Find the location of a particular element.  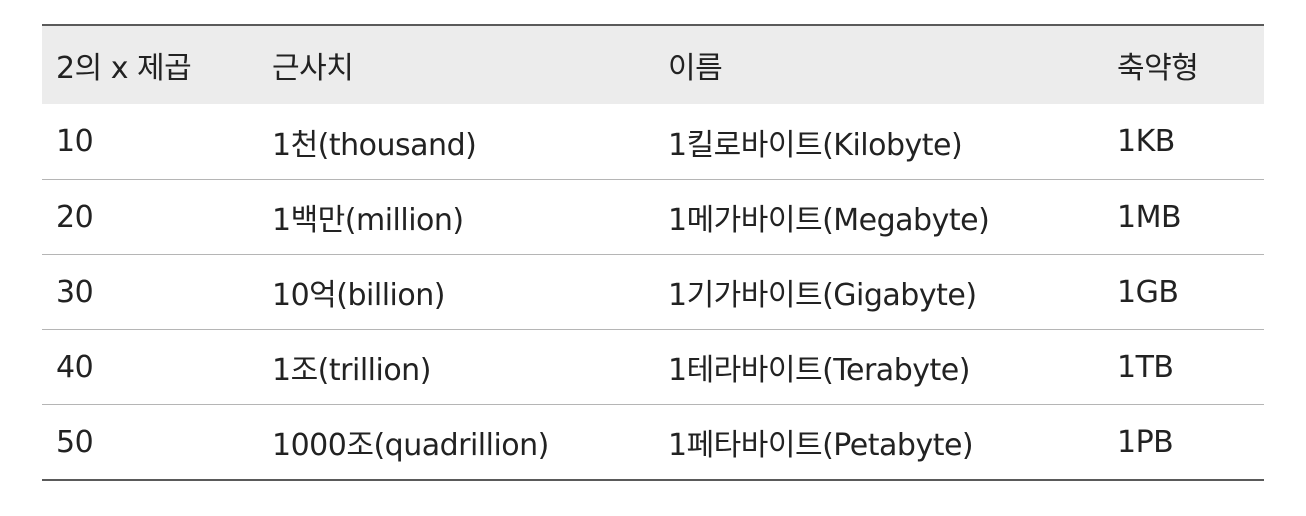

cell-name: 1기가바이트(Gigabyte) is located at coordinates (822, 295).